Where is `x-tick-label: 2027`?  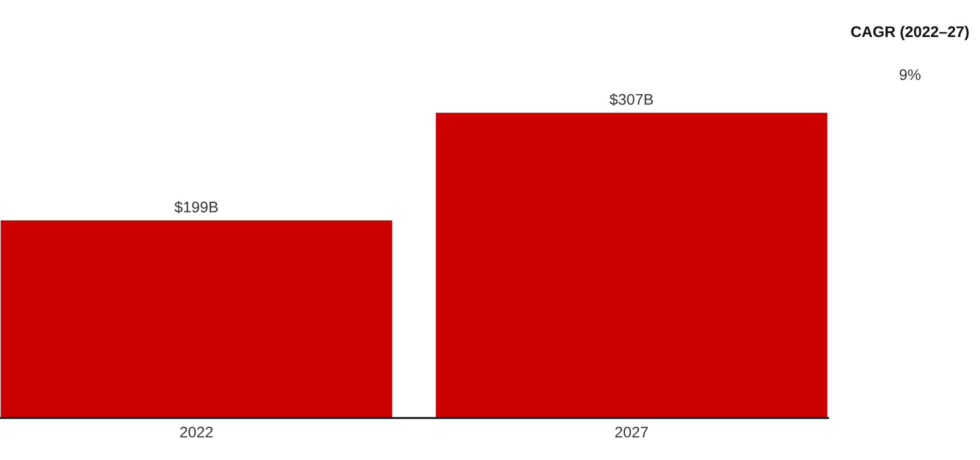 x-tick-label: 2027 is located at coordinates (631, 432).